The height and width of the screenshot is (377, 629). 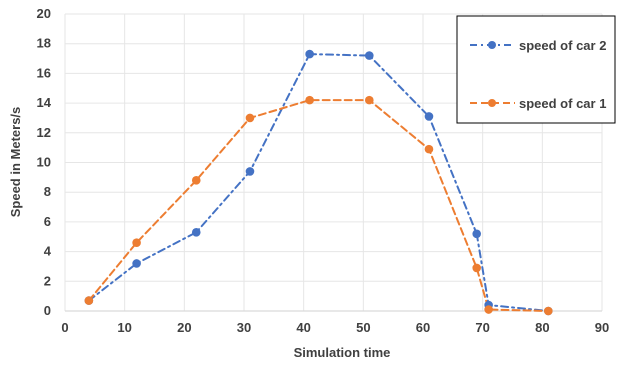 I want to click on legend: speed of car 2 speed of car 1, so click(x=536, y=69).